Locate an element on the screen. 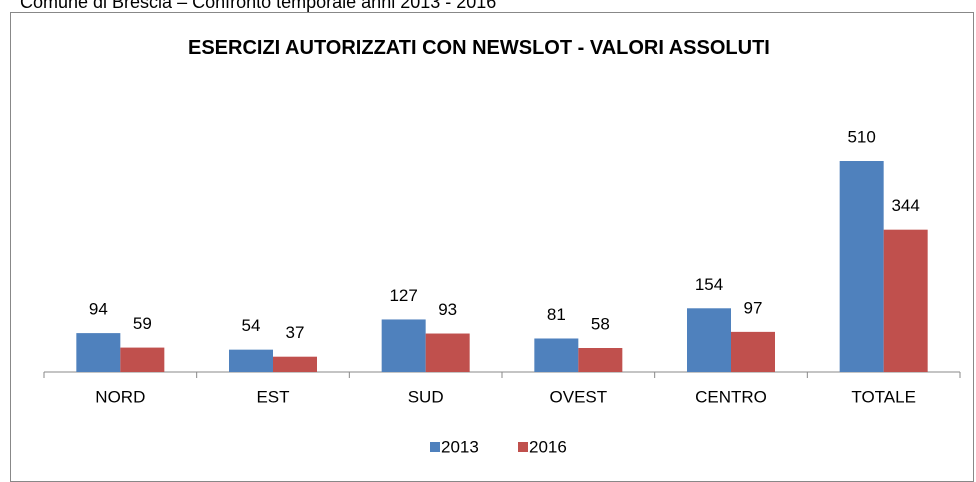 Image resolution: width=976 pixels, height=482 pixels. data-label: 93 is located at coordinates (447, 309).